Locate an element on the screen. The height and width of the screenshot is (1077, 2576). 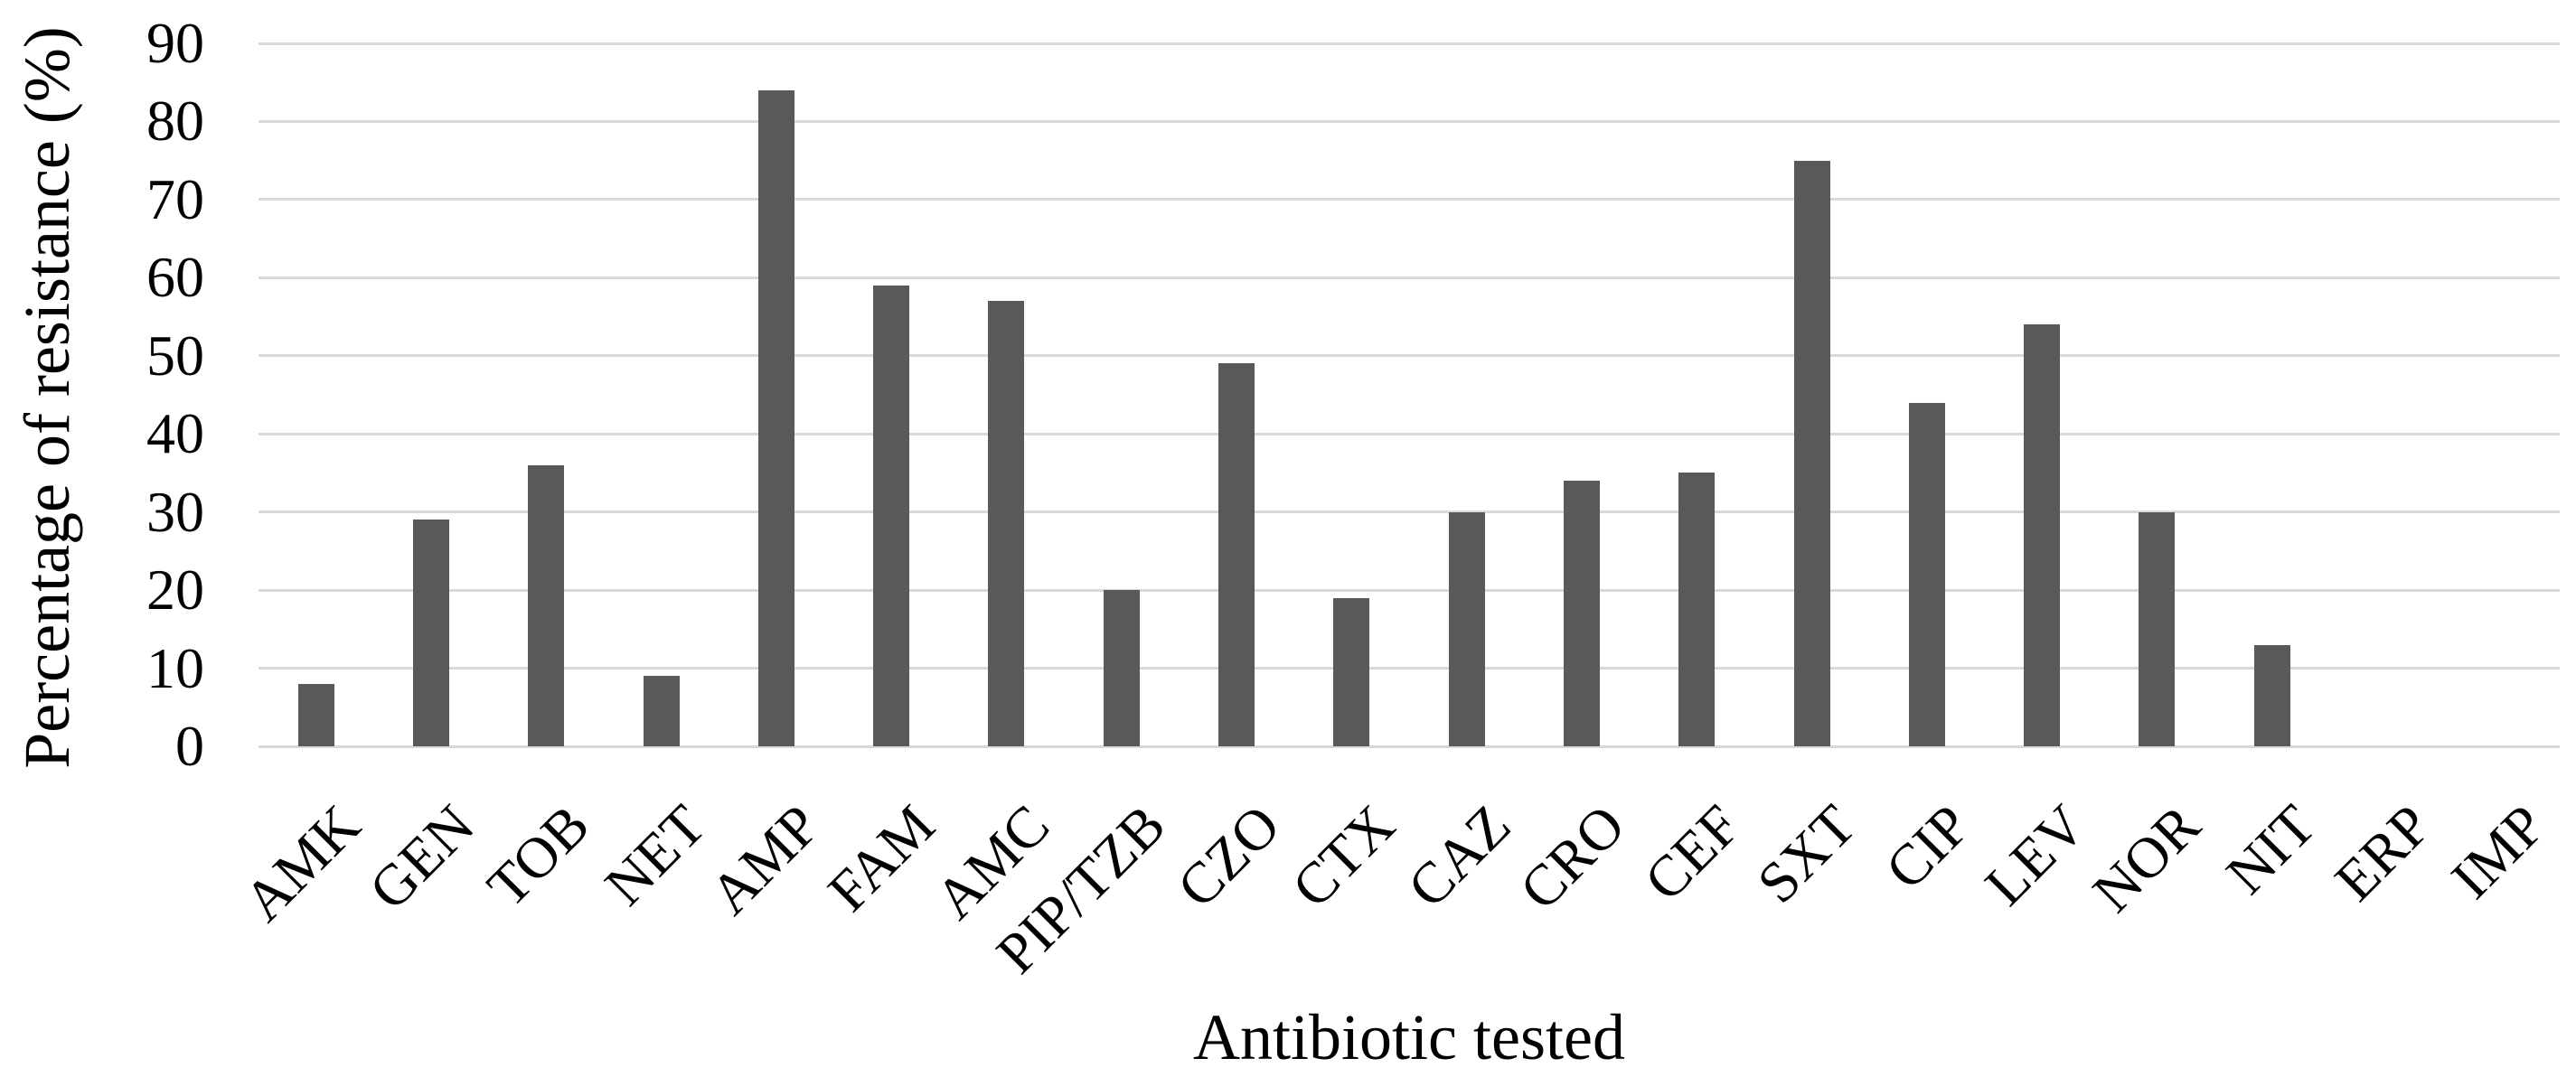
x-tick-label-TOB: TOB is located at coordinates (538, 856).